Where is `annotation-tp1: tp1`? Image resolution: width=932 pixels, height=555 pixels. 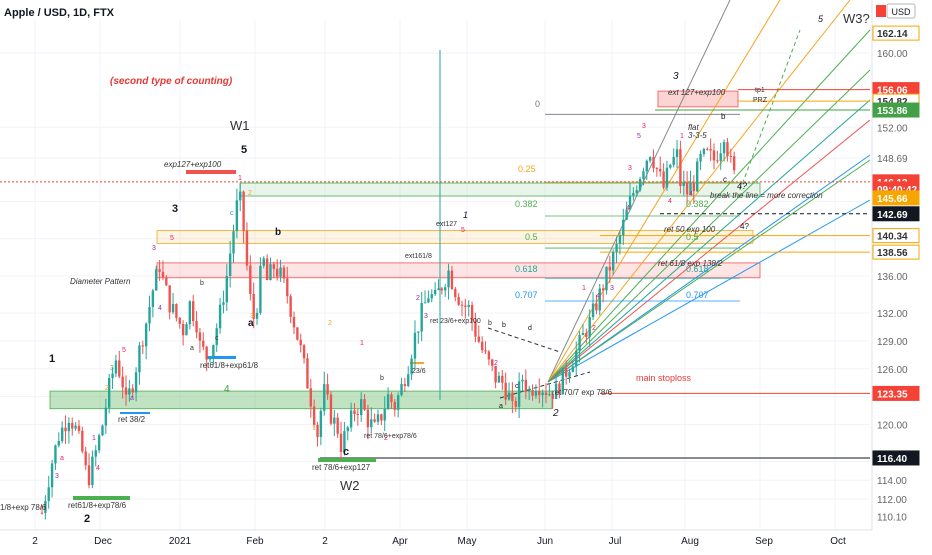
annotation-tp1: tp1 is located at coordinates (760, 90).